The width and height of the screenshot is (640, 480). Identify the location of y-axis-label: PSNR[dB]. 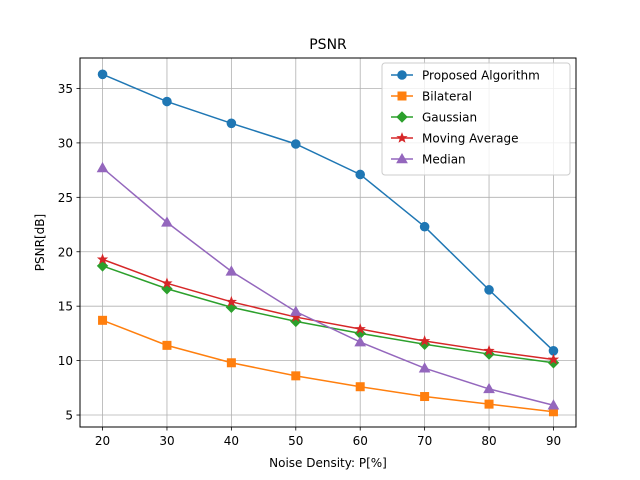
(40, 242).